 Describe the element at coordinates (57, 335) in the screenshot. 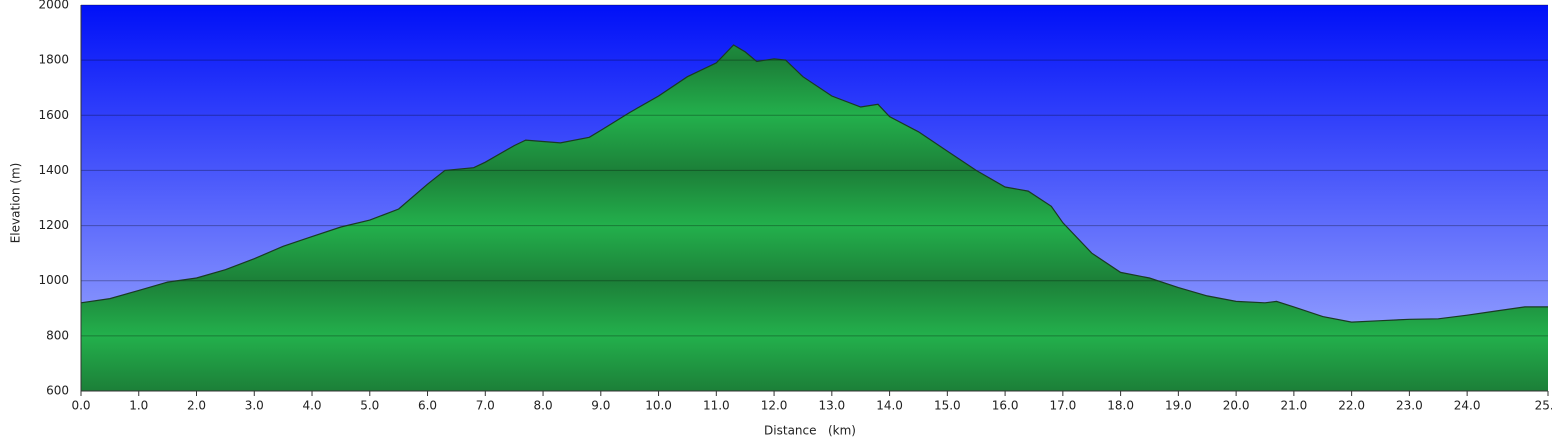

I see `y-tick-label: 800` at that location.